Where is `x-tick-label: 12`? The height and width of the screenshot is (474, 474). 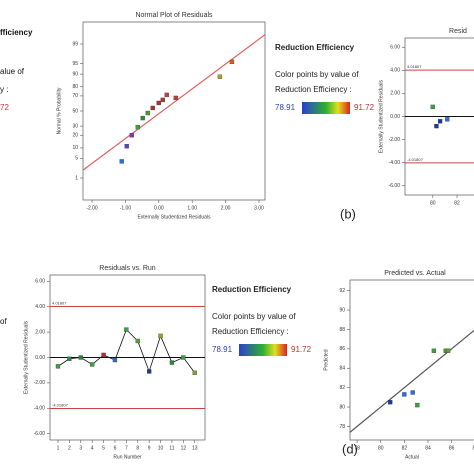 x-tick-label: 12 is located at coordinates (184, 448).